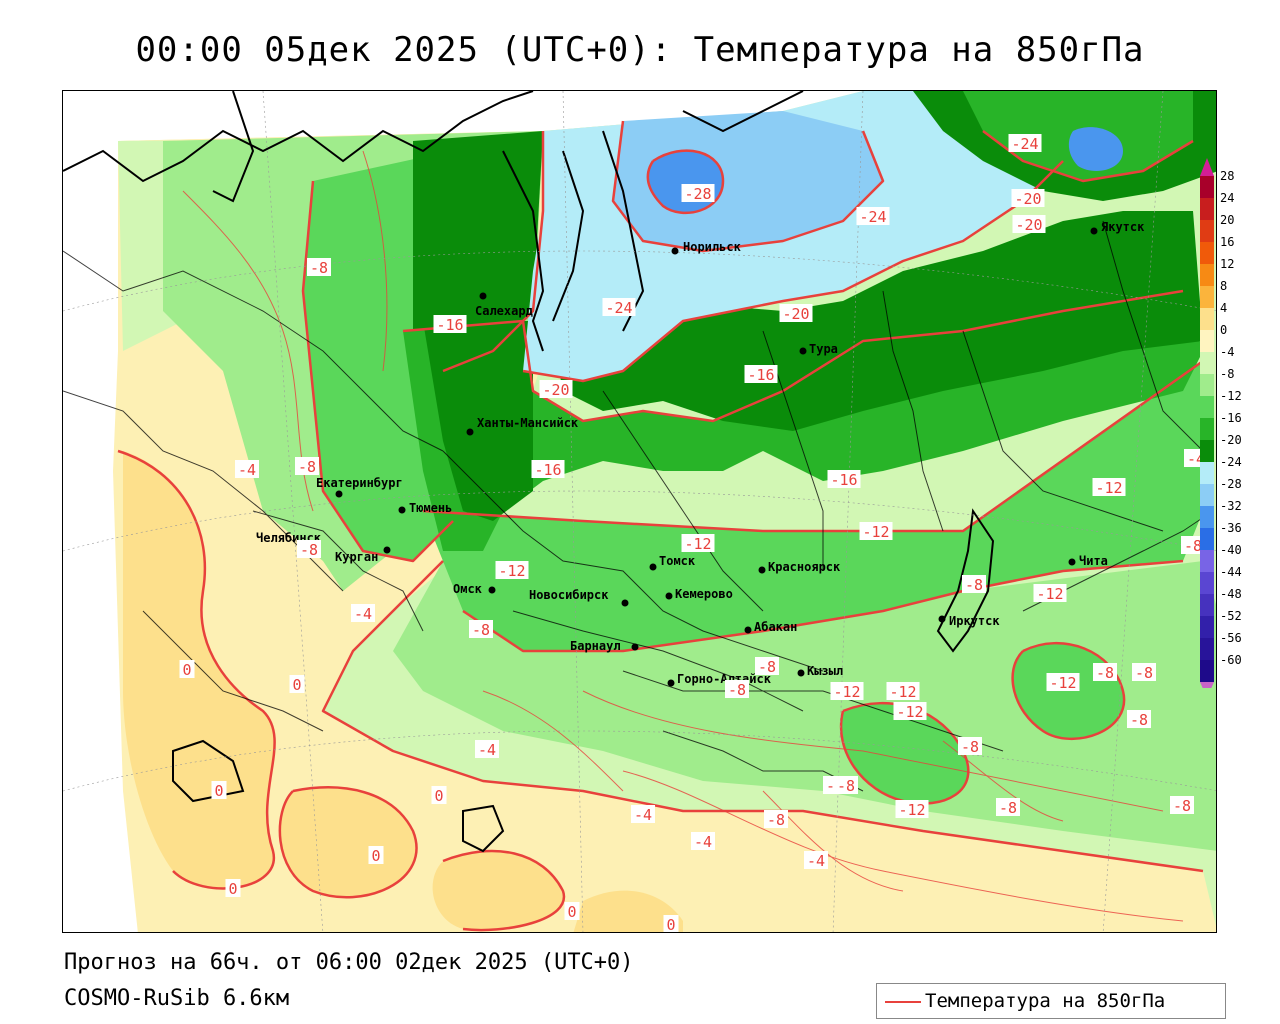 This screenshot has height=1024, width=1280. I want to click on city-label-norilsk: Норильск, so click(712, 247).